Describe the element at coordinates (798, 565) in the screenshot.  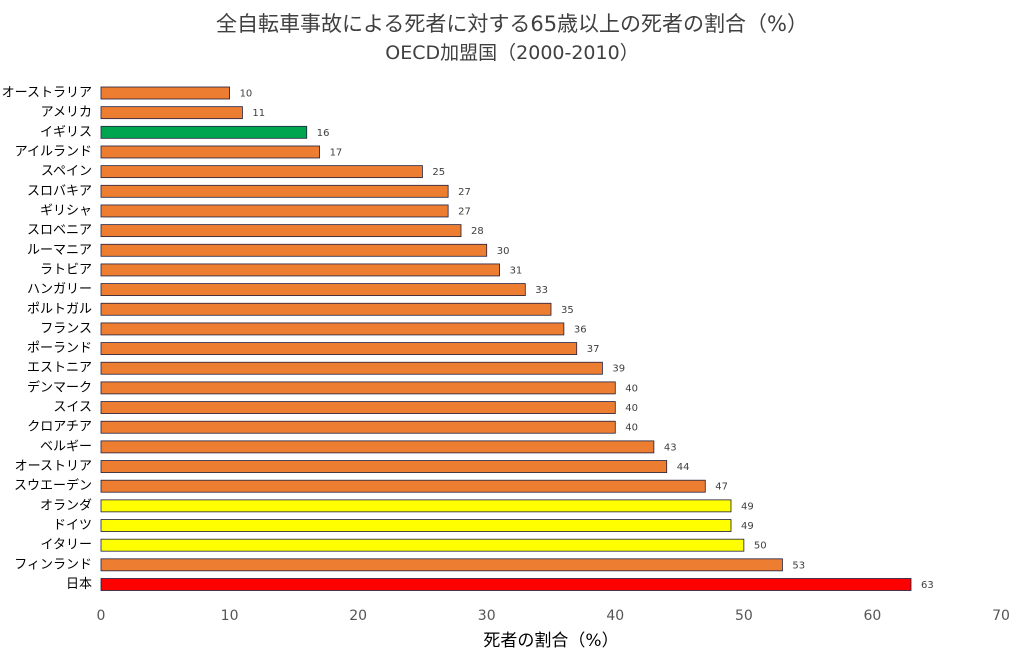
I see `data-label: 53` at that location.